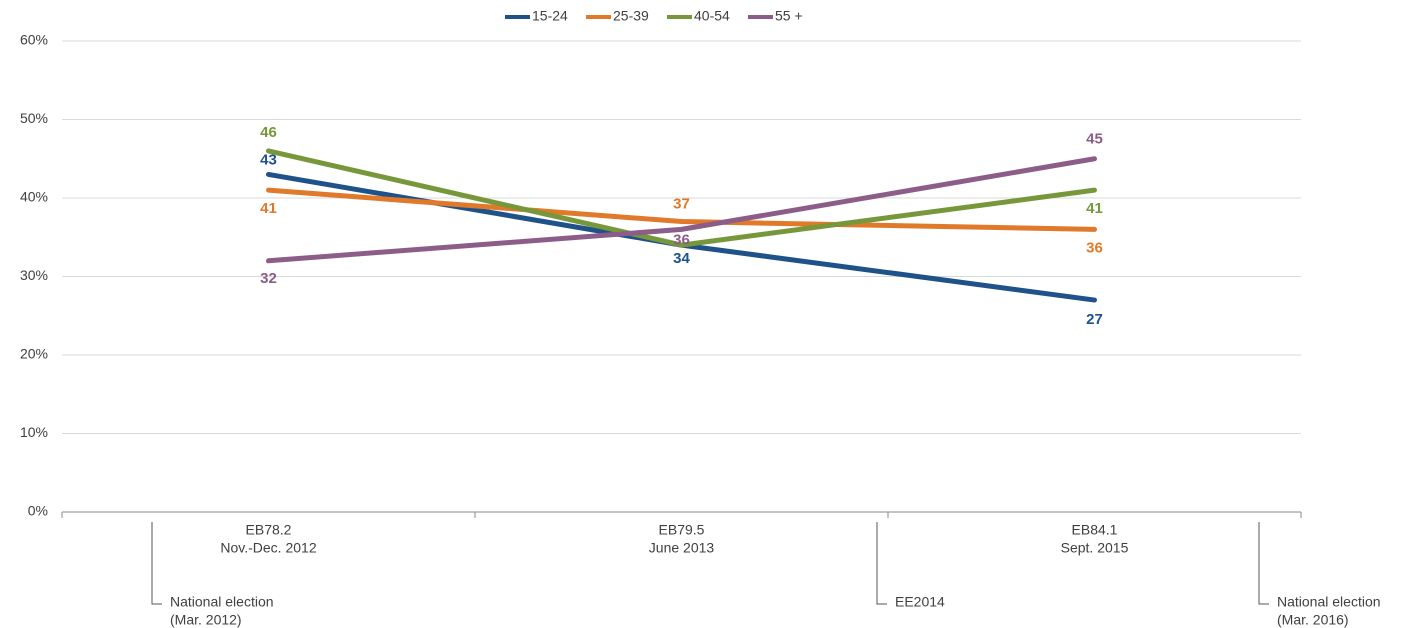 Image resolution: width=1401 pixels, height=628 pixels. What do you see at coordinates (268, 132) in the screenshot?
I see `data-label: 46` at bounding box center [268, 132].